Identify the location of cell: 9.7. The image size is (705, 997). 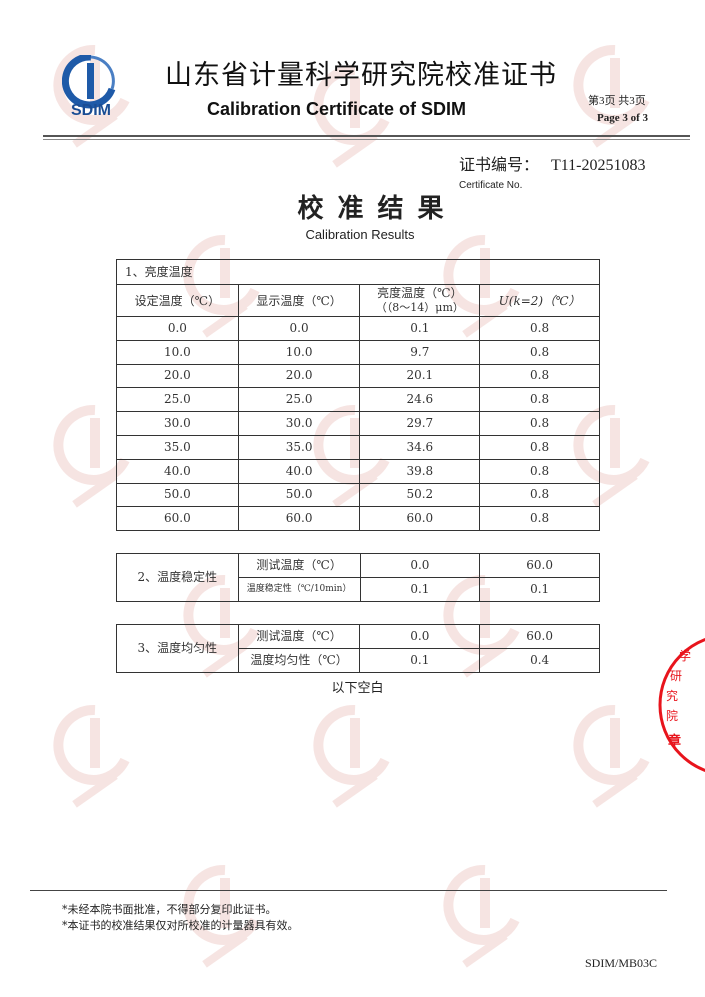
(420, 352).